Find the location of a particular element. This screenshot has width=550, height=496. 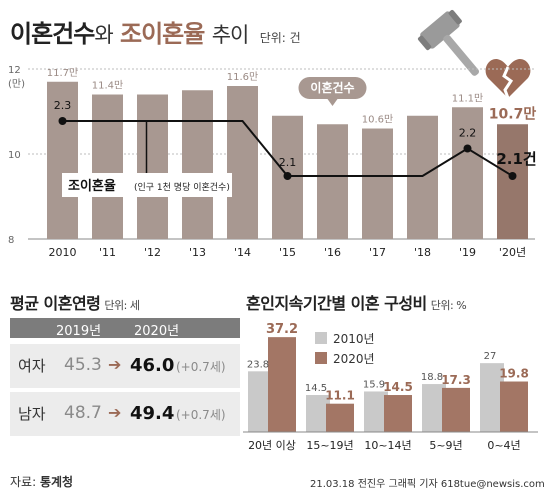

bar-2010-value: 27 is located at coordinates (490, 356).